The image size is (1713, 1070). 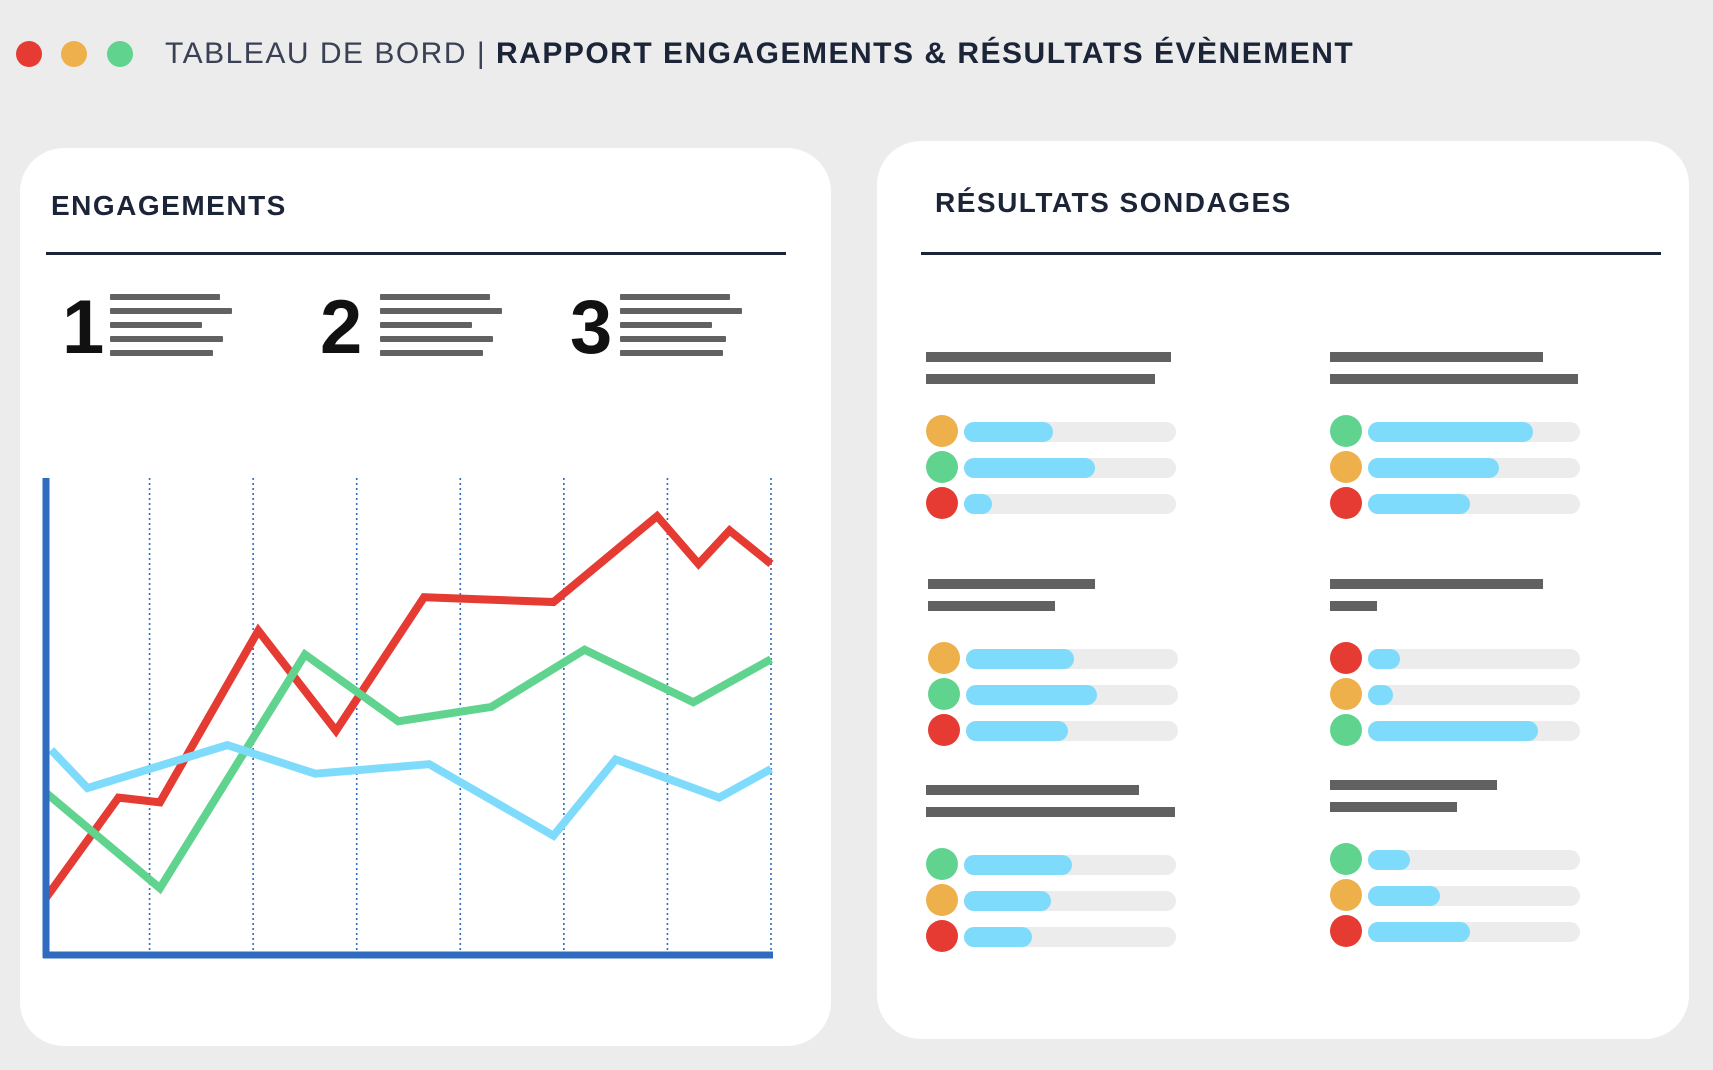 I want to click on maximize-dot, so click(x=120, y=54).